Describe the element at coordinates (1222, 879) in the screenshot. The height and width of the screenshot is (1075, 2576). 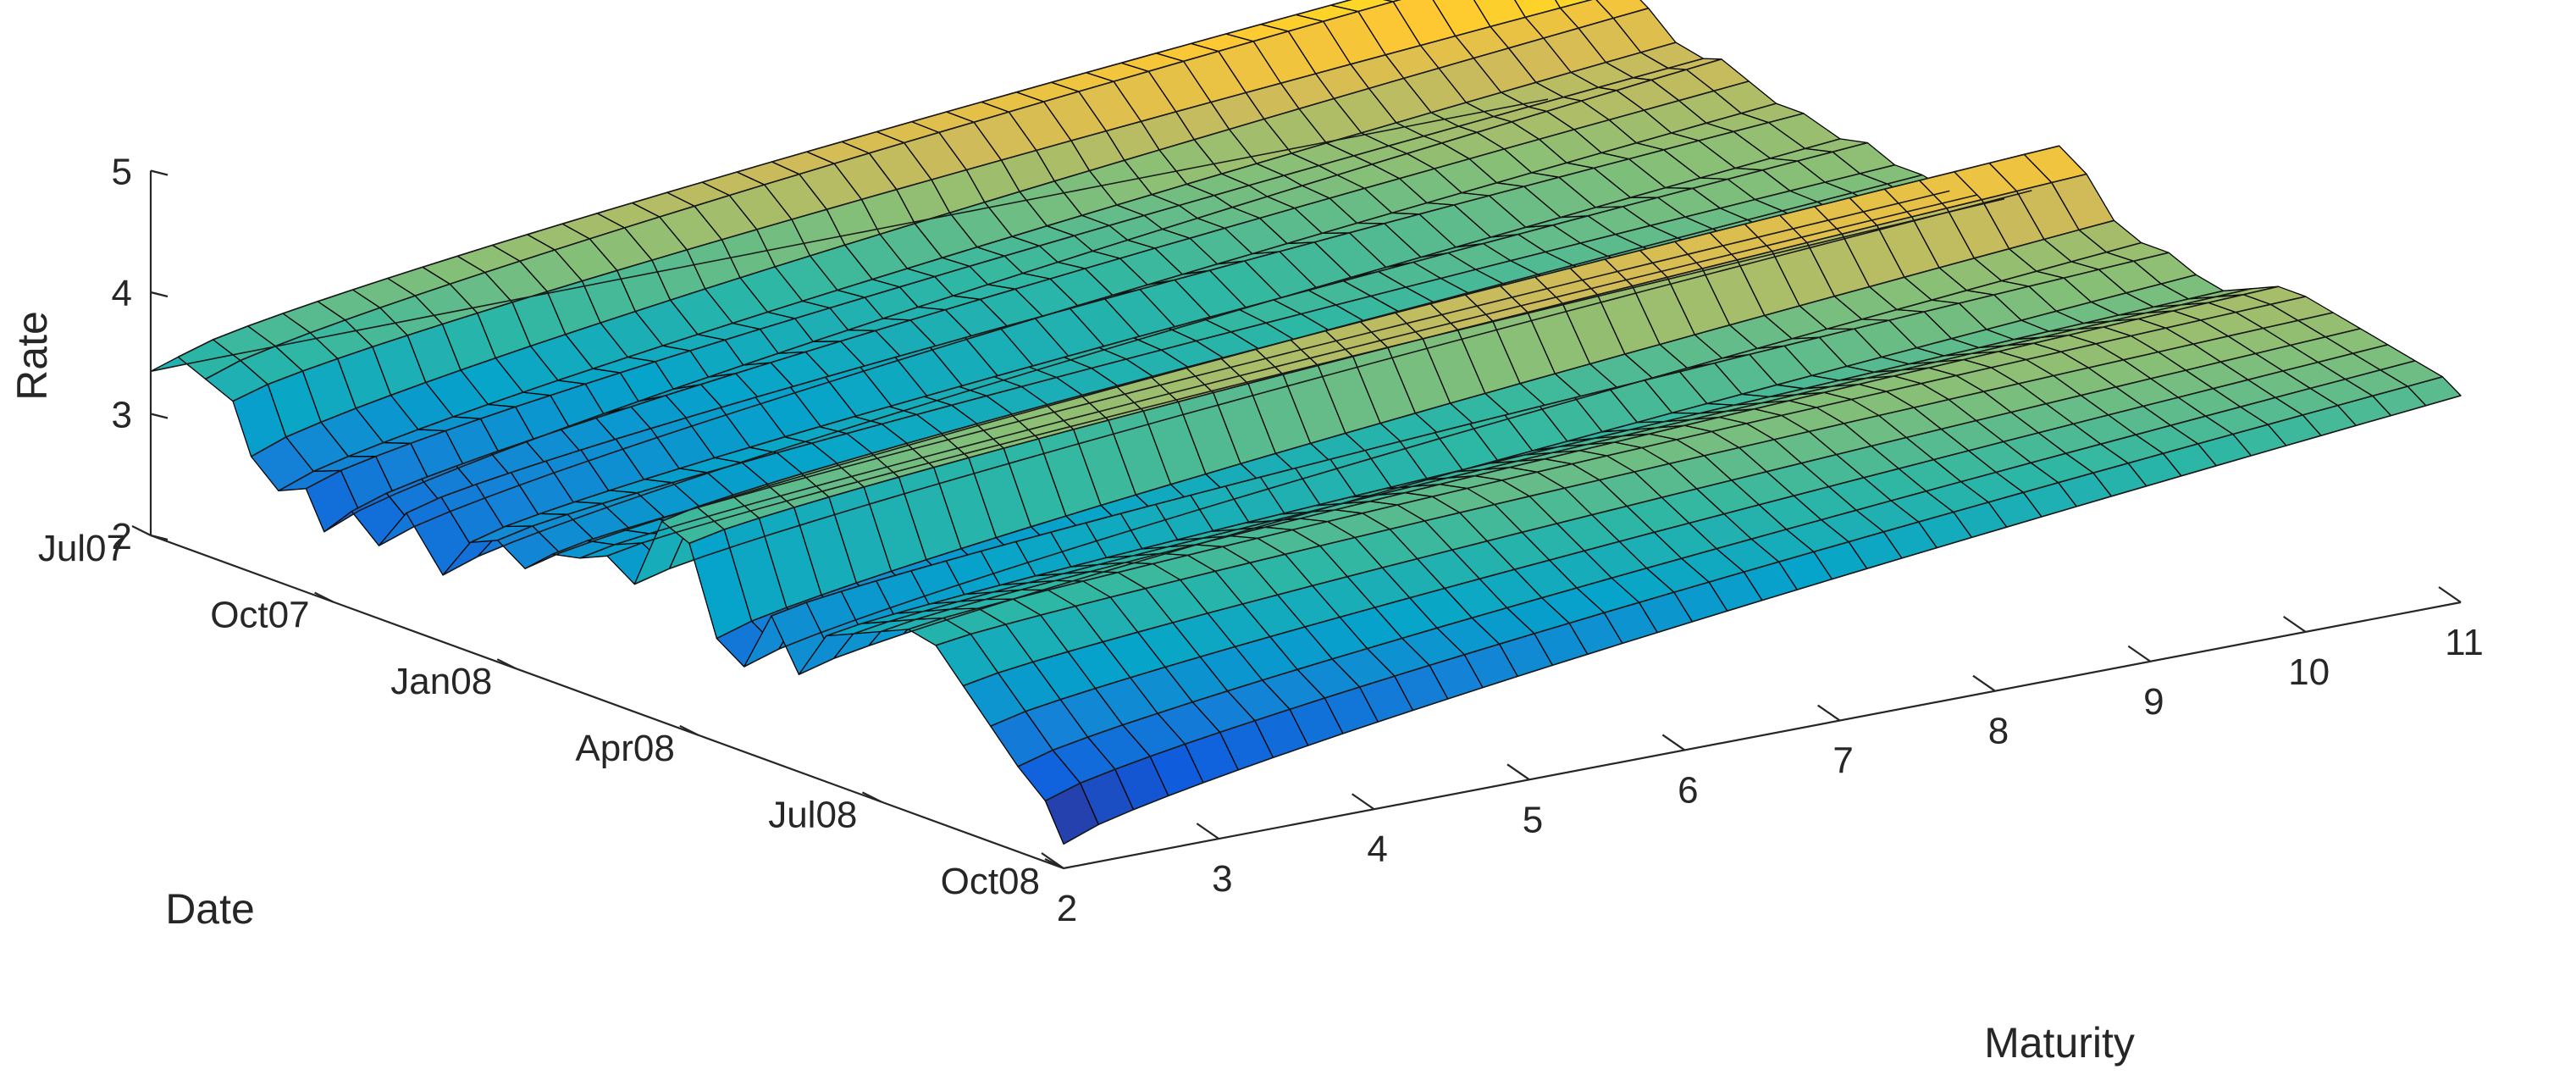
I see `maturity-tick-label: 3` at that location.